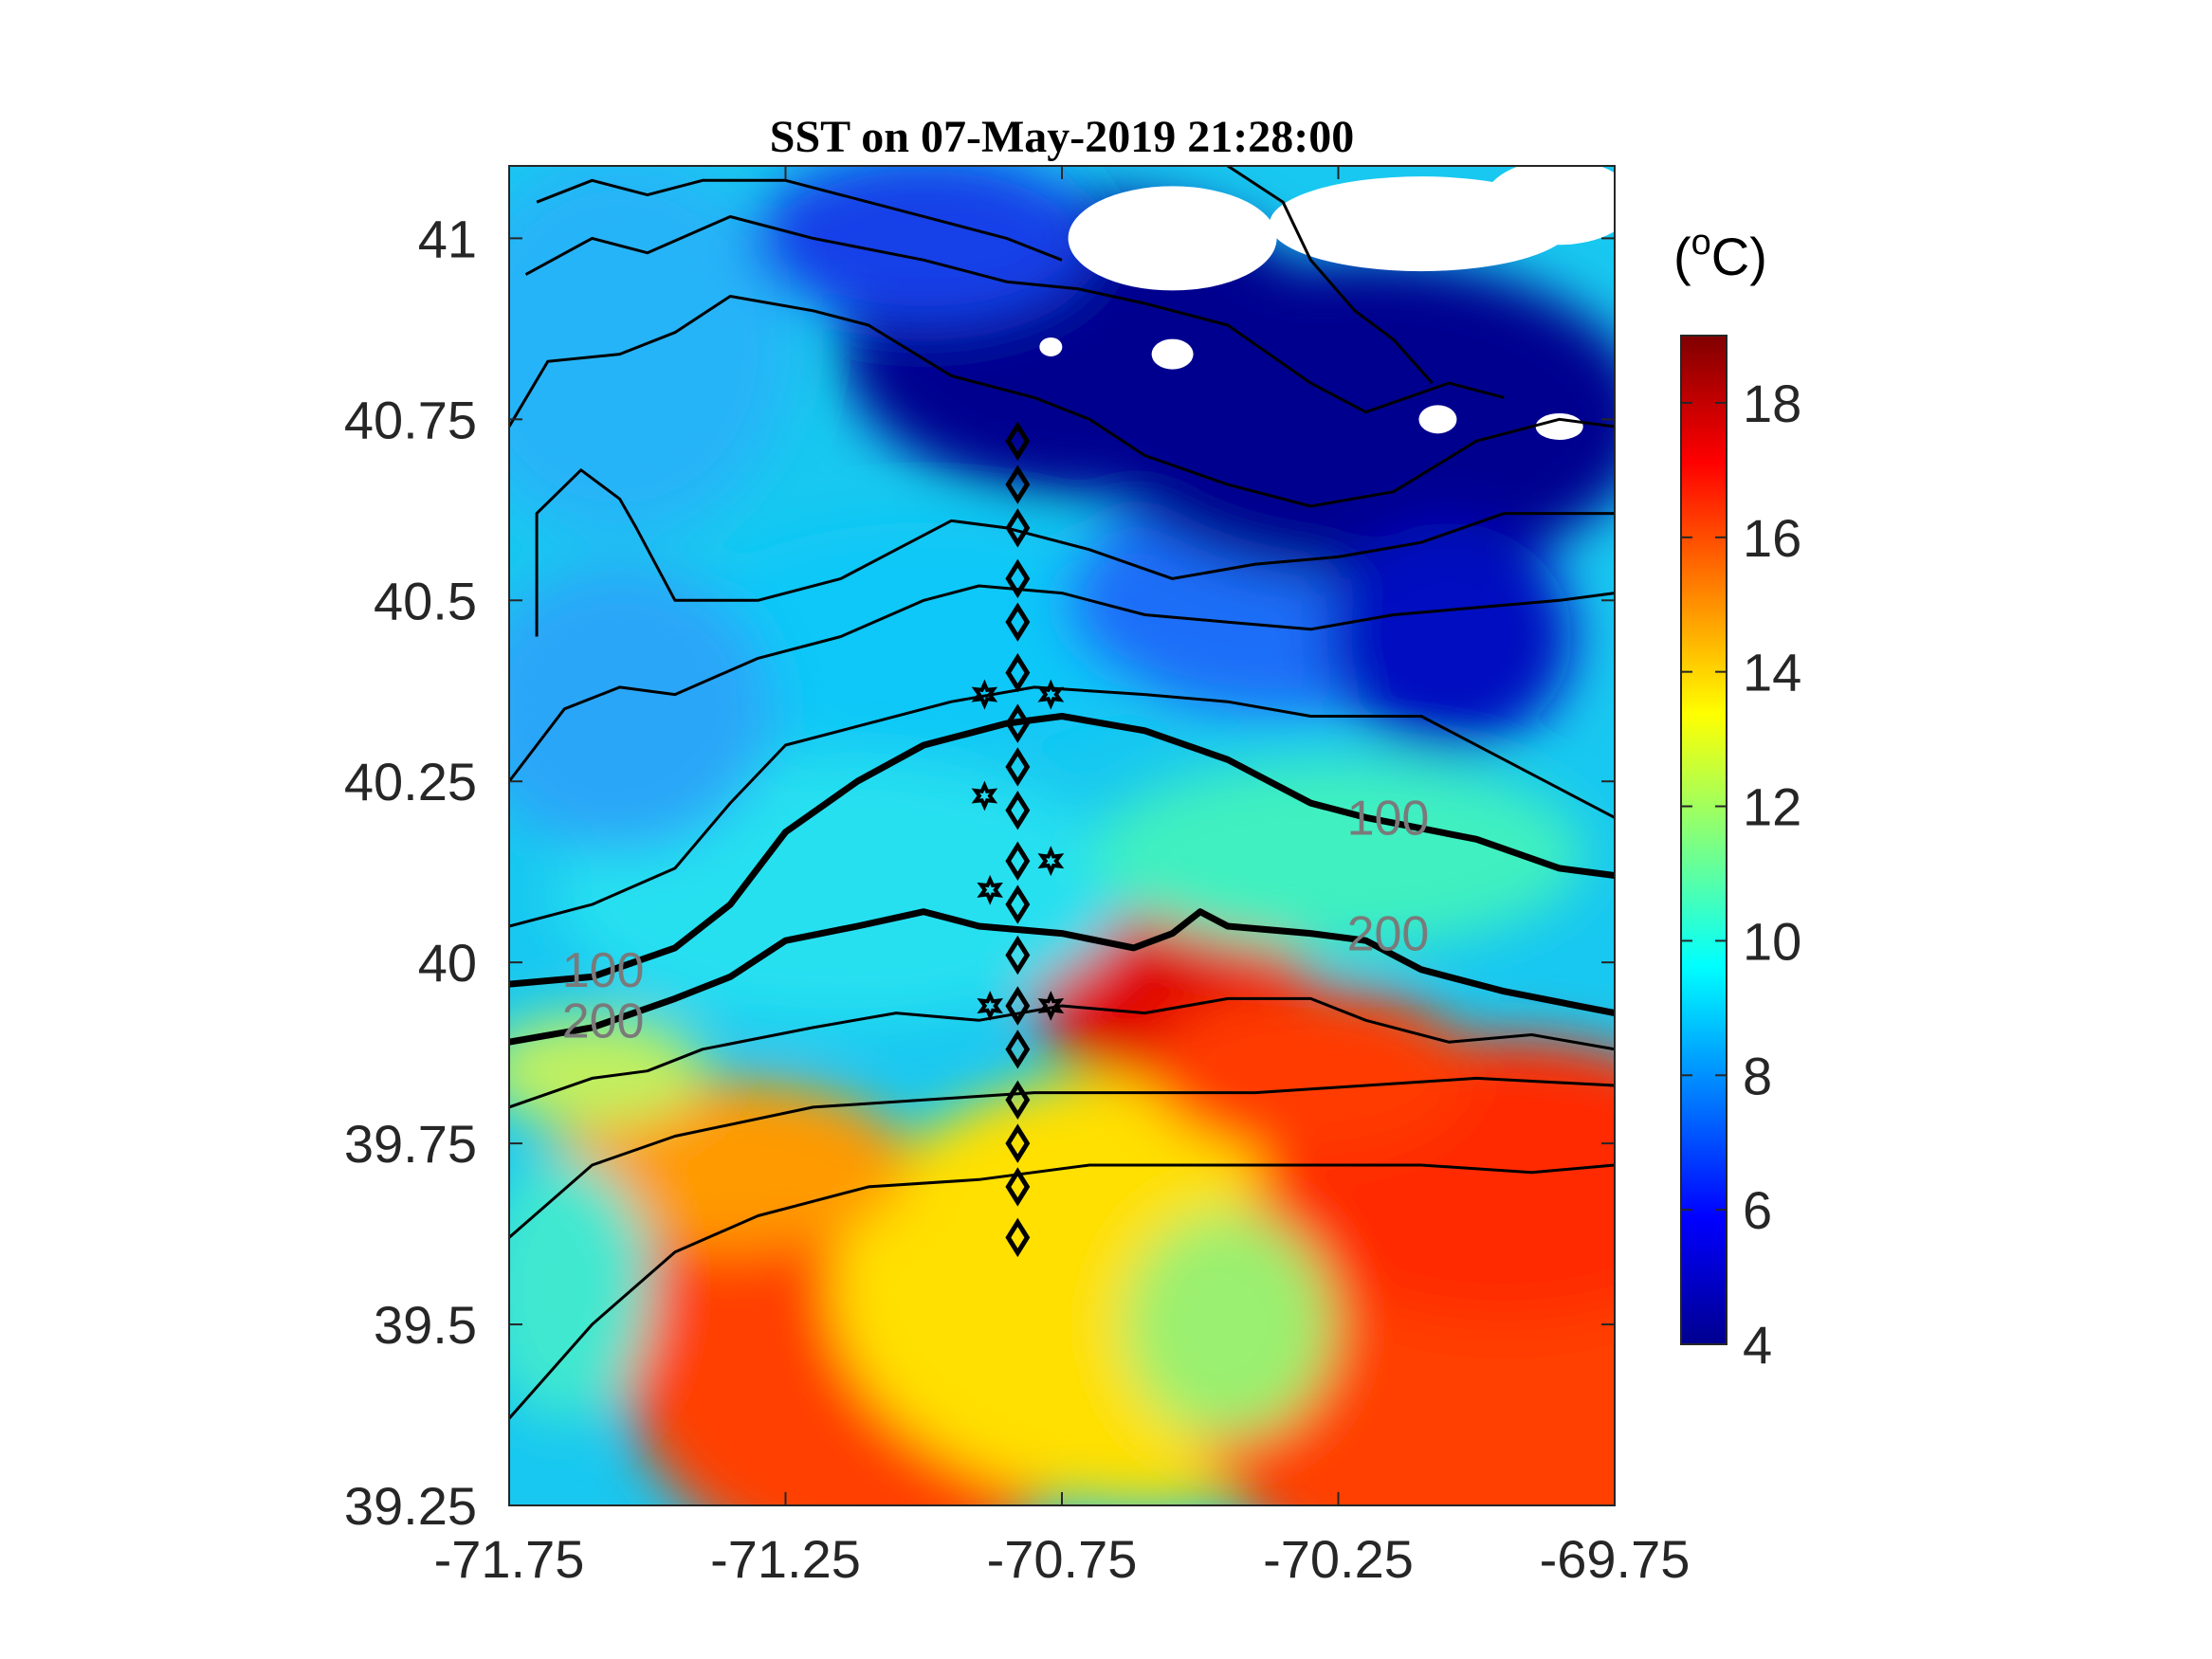 Image resolution: width=2212 pixels, height=1659 pixels. I want to click on x-tick-label: -71.25, so click(785, 1559).